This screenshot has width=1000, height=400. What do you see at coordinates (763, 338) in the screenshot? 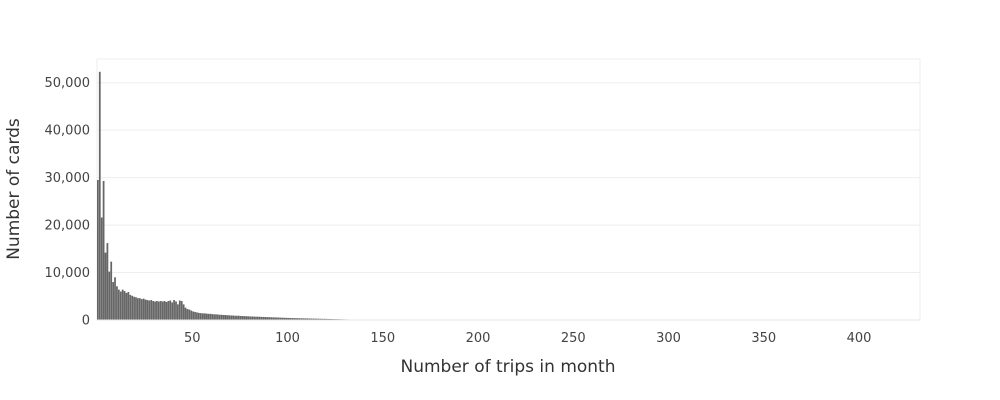
I see `x-tick-label: 350` at bounding box center [763, 338].